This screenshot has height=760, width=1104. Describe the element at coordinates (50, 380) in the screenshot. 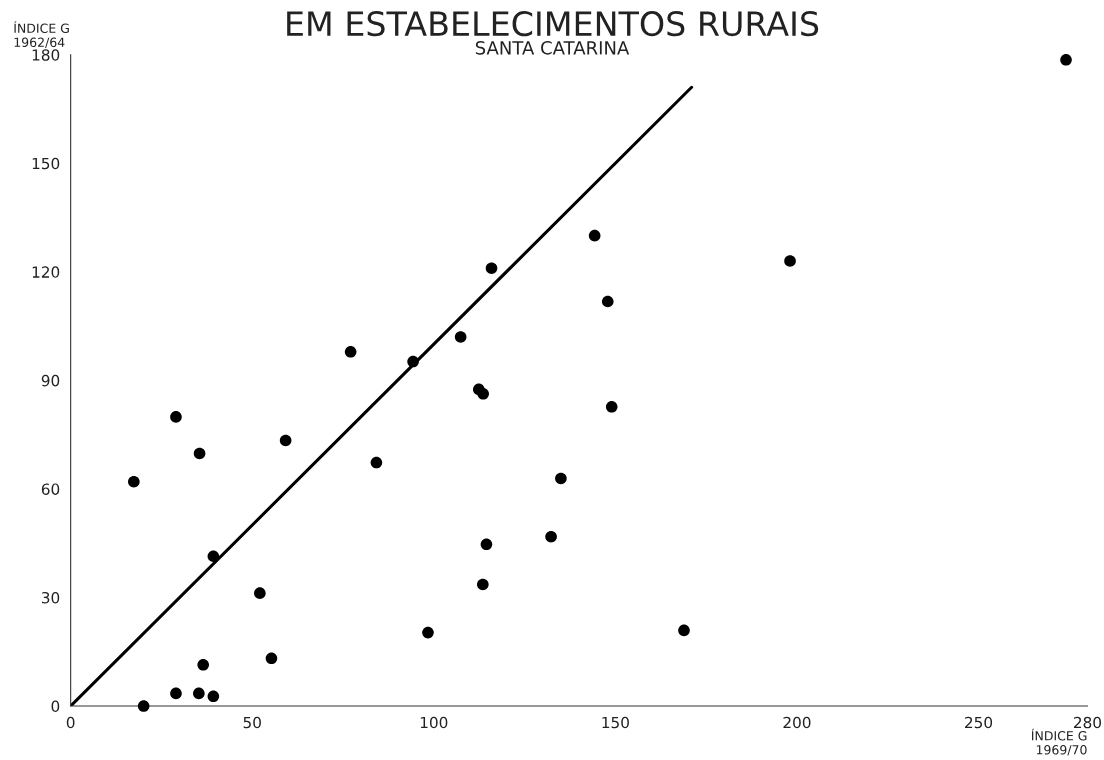

I see `y-tick-label: 90` at that location.